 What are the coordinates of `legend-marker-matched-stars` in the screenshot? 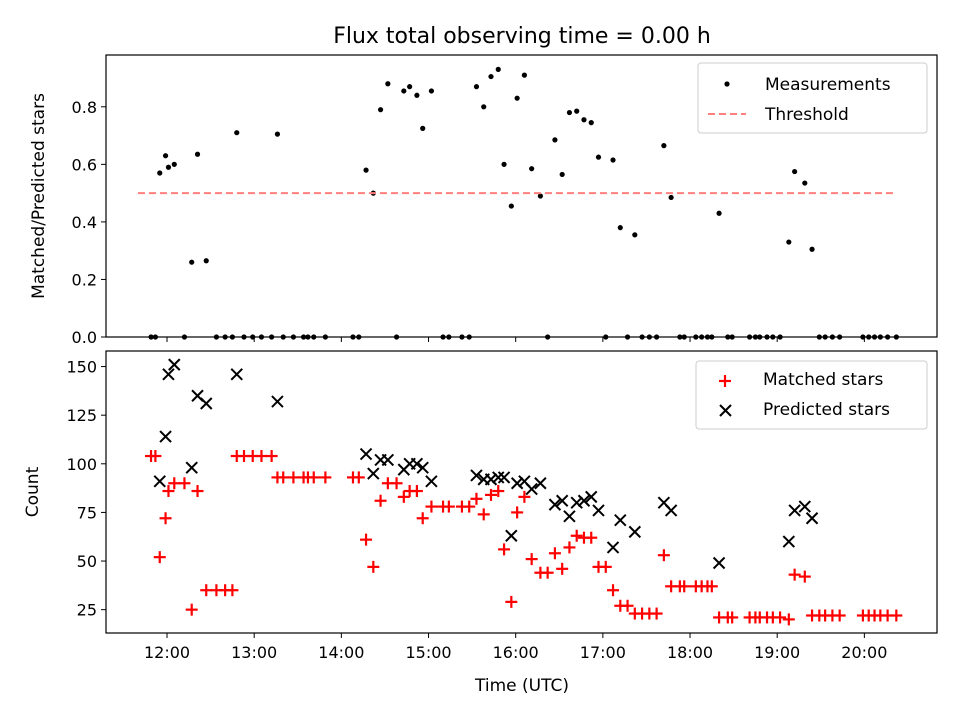 It's located at (725, 381).